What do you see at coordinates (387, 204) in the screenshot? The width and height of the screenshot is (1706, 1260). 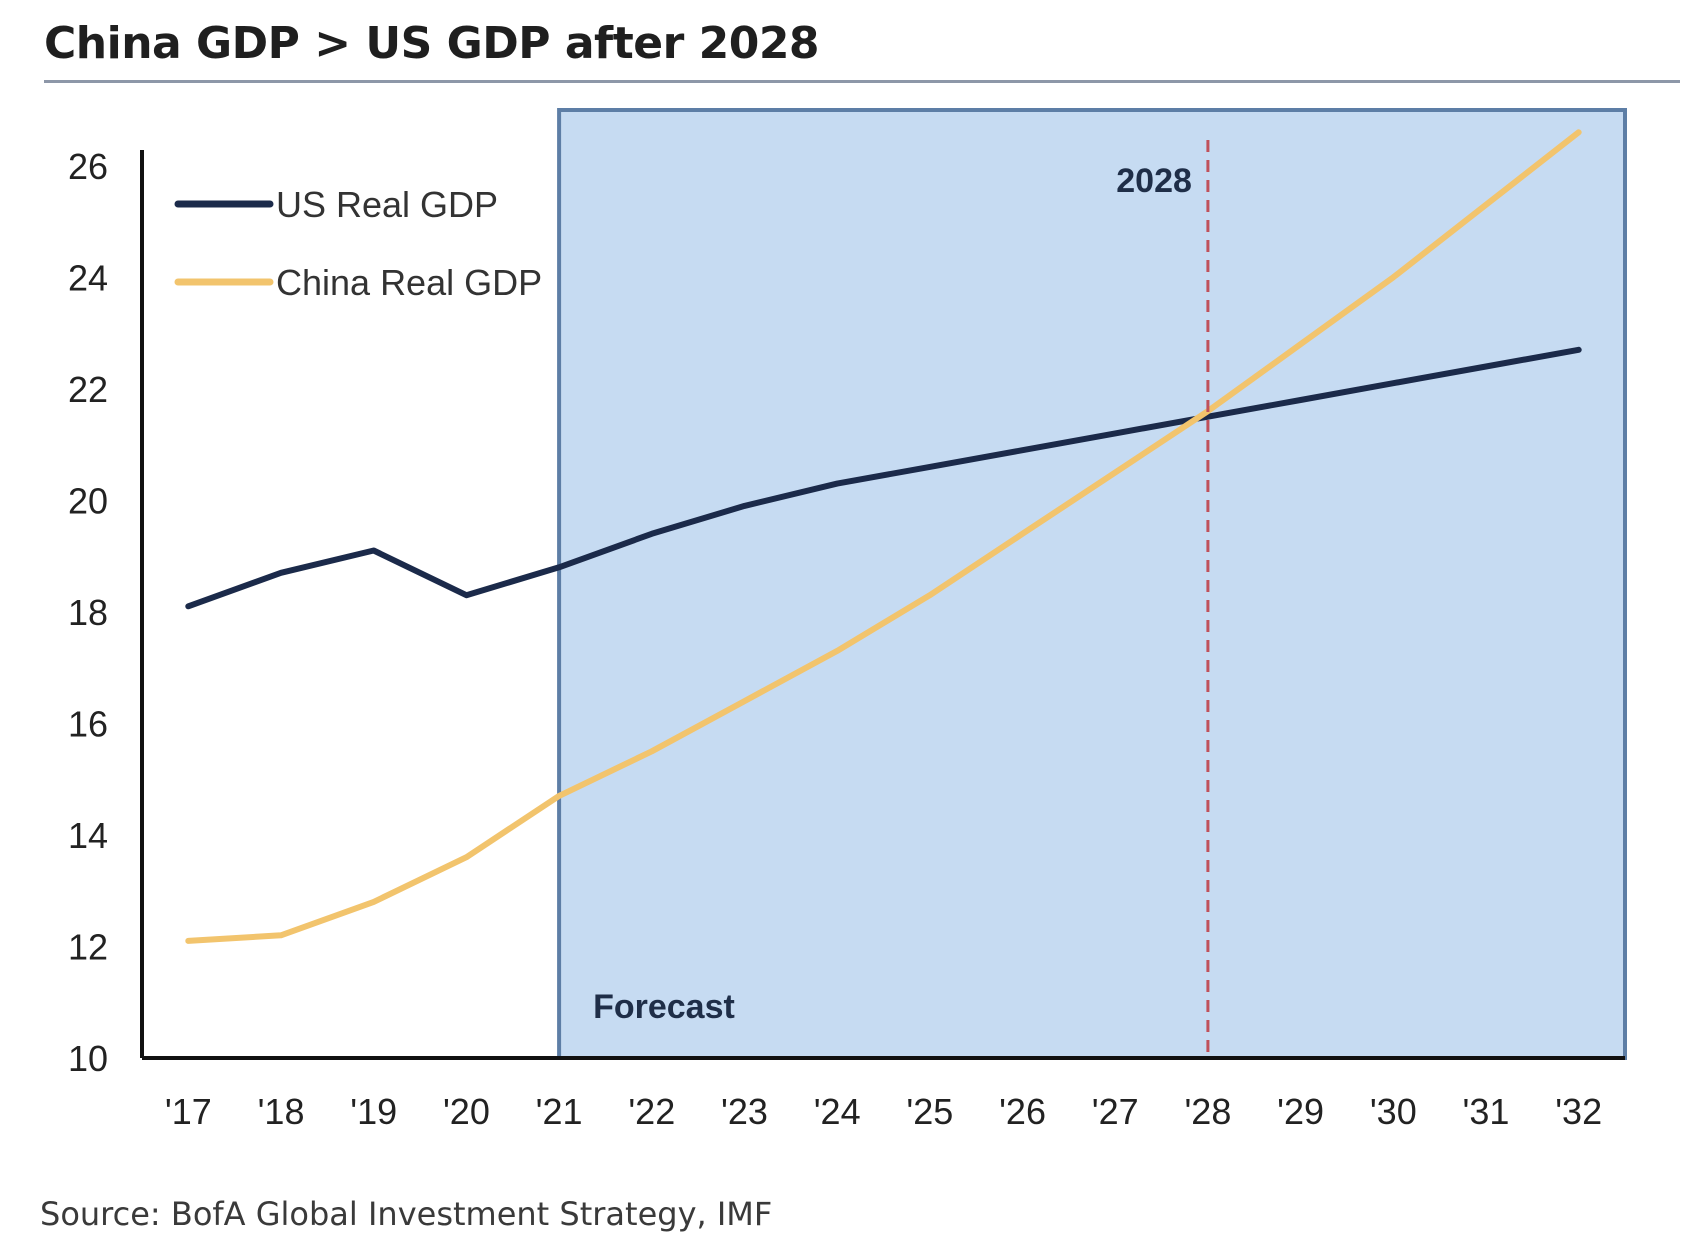 I see `legend-label: US Real GDP` at bounding box center [387, 204].